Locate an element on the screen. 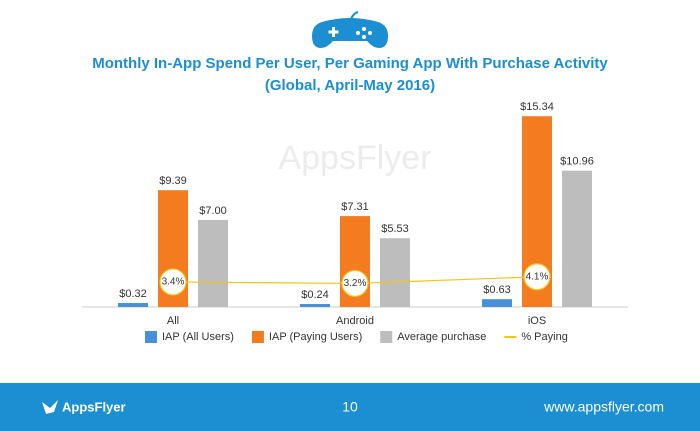 Image resolution: width=700 pixels, height=431 pixels. footer-logo-icon is located at coordinates (50, 407).